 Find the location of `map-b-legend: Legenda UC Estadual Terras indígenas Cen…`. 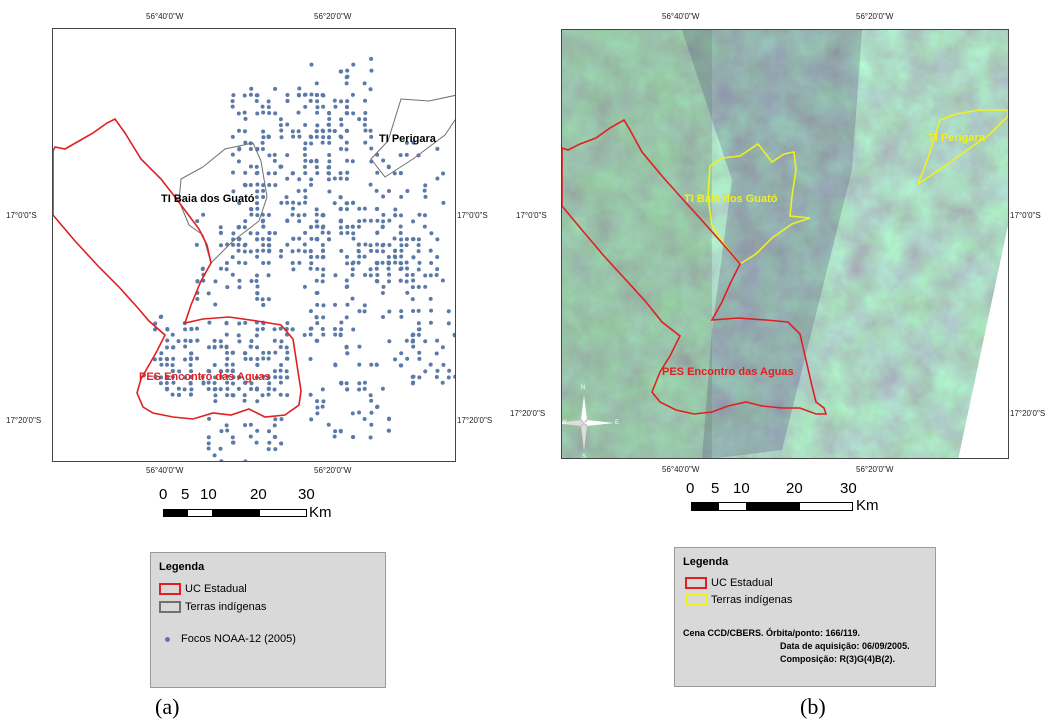

map-b-legend: Legenda UC Estadual Terras indígenas Cen… is located at coordinates (805, 617).